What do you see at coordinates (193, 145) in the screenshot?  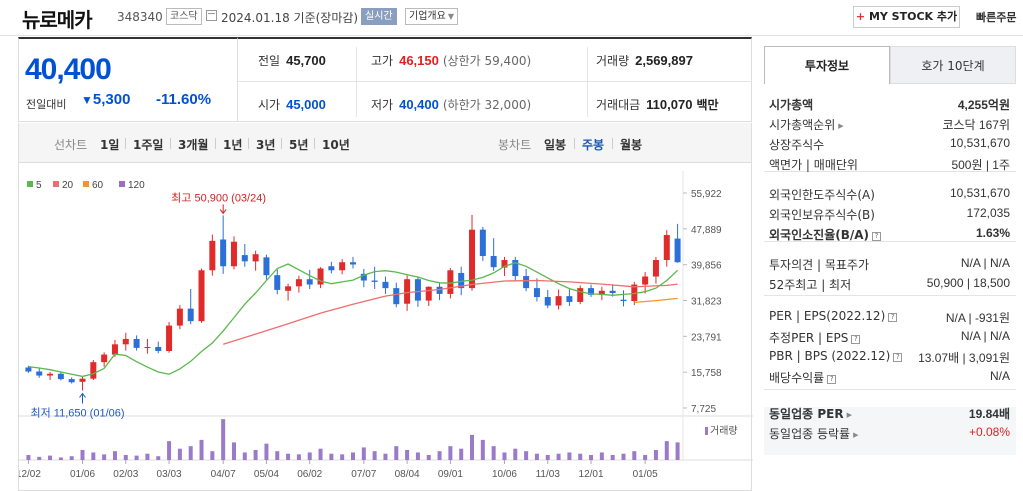 I see `period-3m: 3개월` at bounding box center [193, 145].